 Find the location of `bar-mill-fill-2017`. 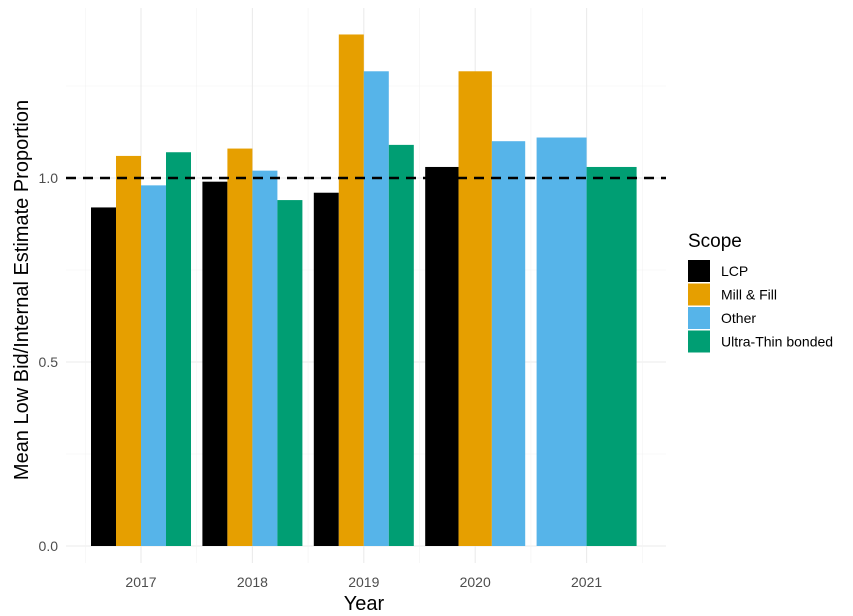

bar-mill-fill-2017 is located at coordinates (128, 351).